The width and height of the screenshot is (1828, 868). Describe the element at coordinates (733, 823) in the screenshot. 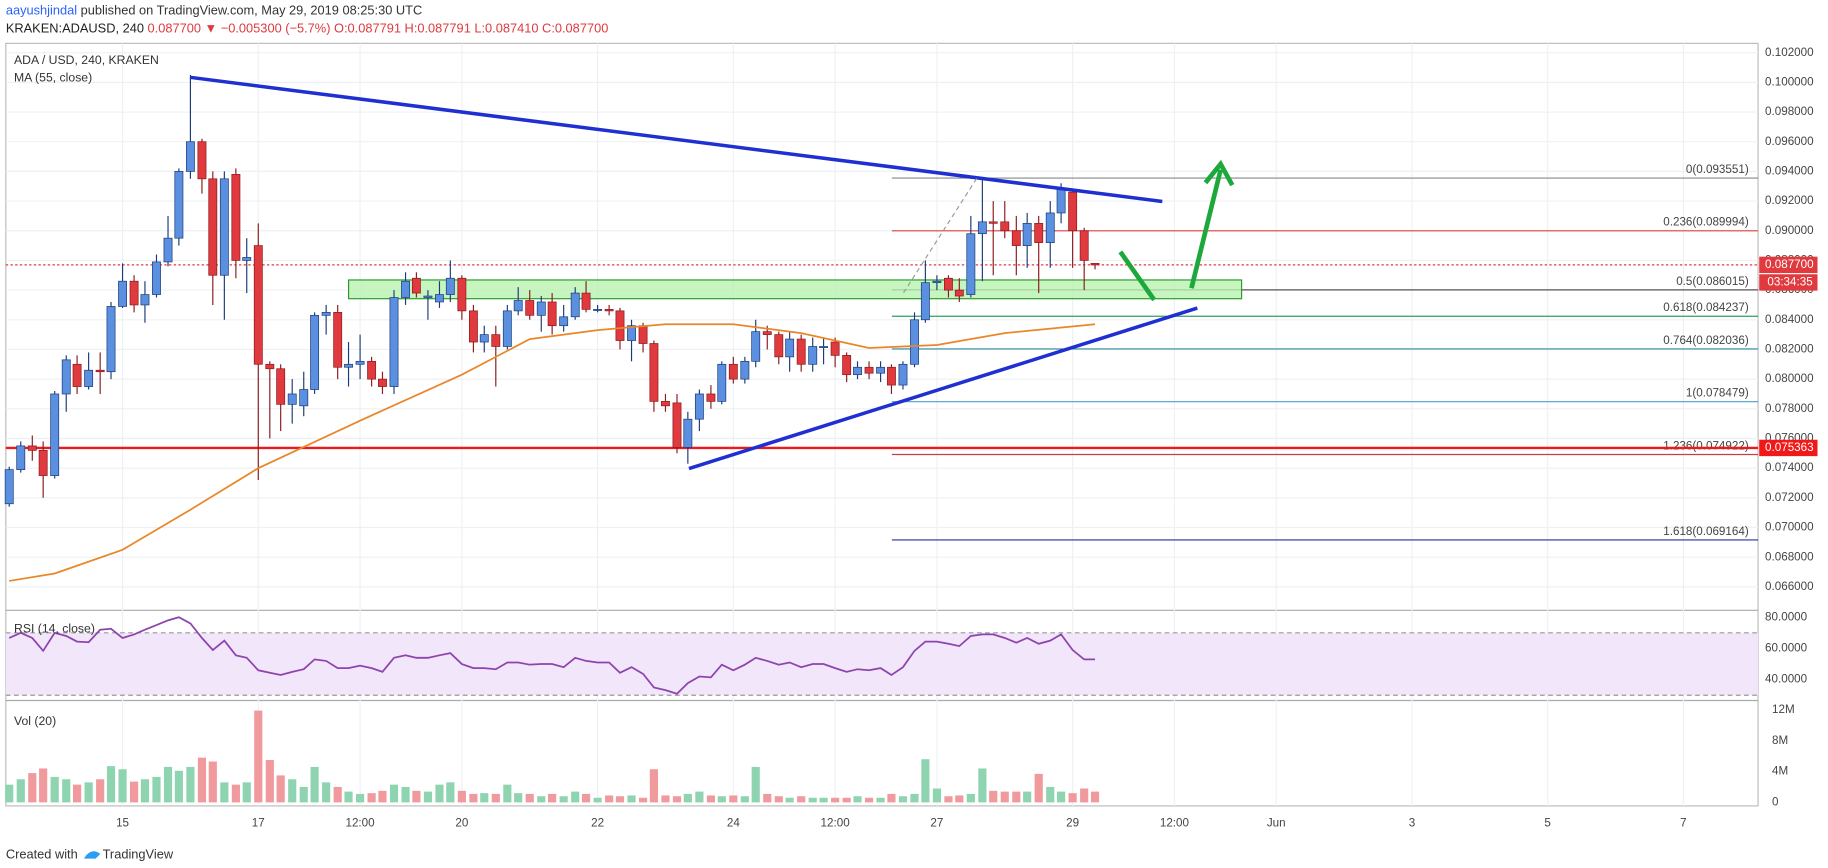

I see `x-tick-label: 24` at that location.